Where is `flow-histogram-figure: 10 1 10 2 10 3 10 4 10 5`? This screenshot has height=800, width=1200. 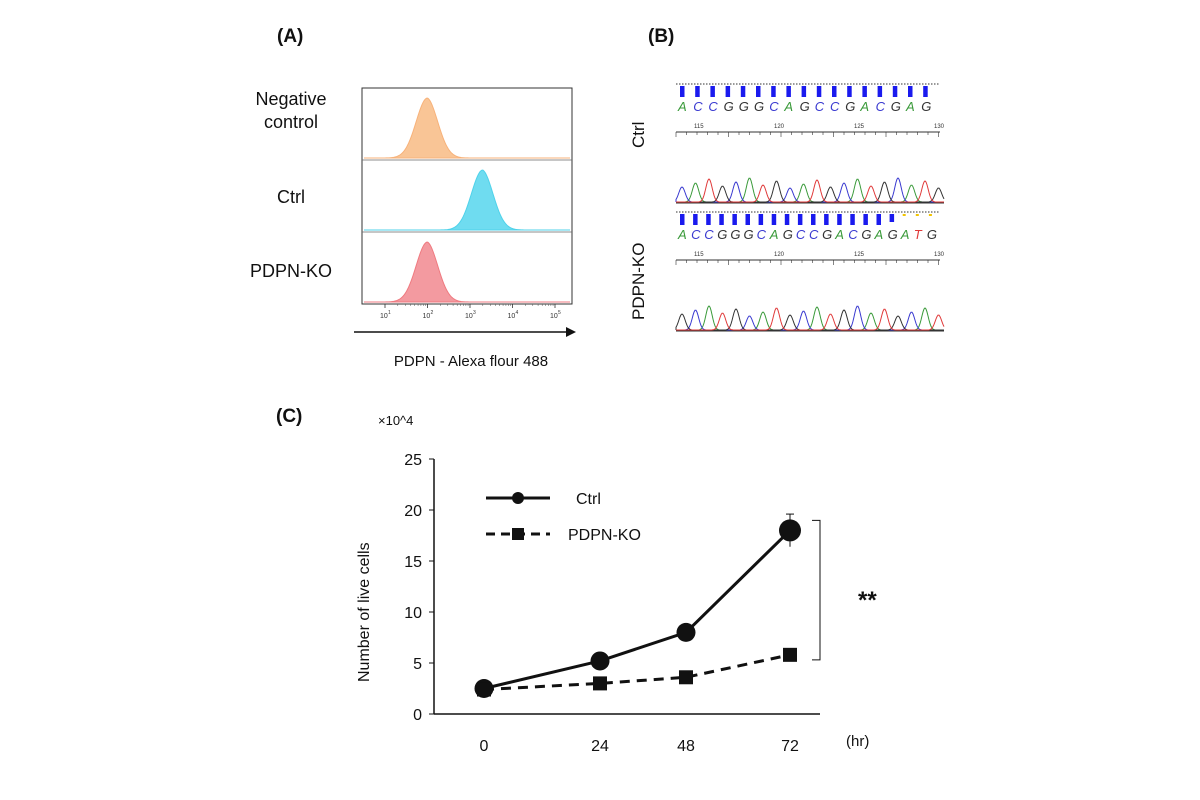 flow-histogram-figure: 10 1 10 2 10 3 10 4 10 5 is located at coordinates (465, 212).